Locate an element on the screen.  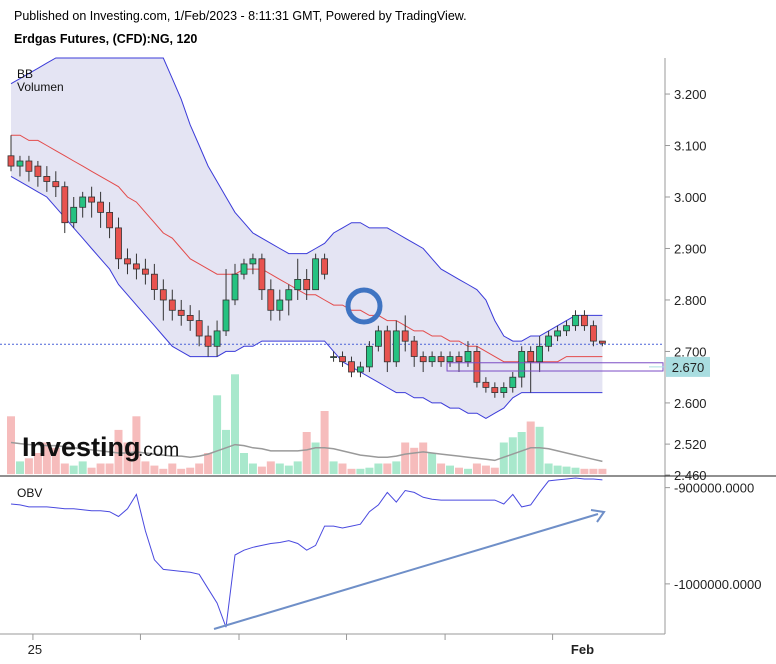
indicator-legend: BB Volumen OBV is located at coordinates (40, 283).